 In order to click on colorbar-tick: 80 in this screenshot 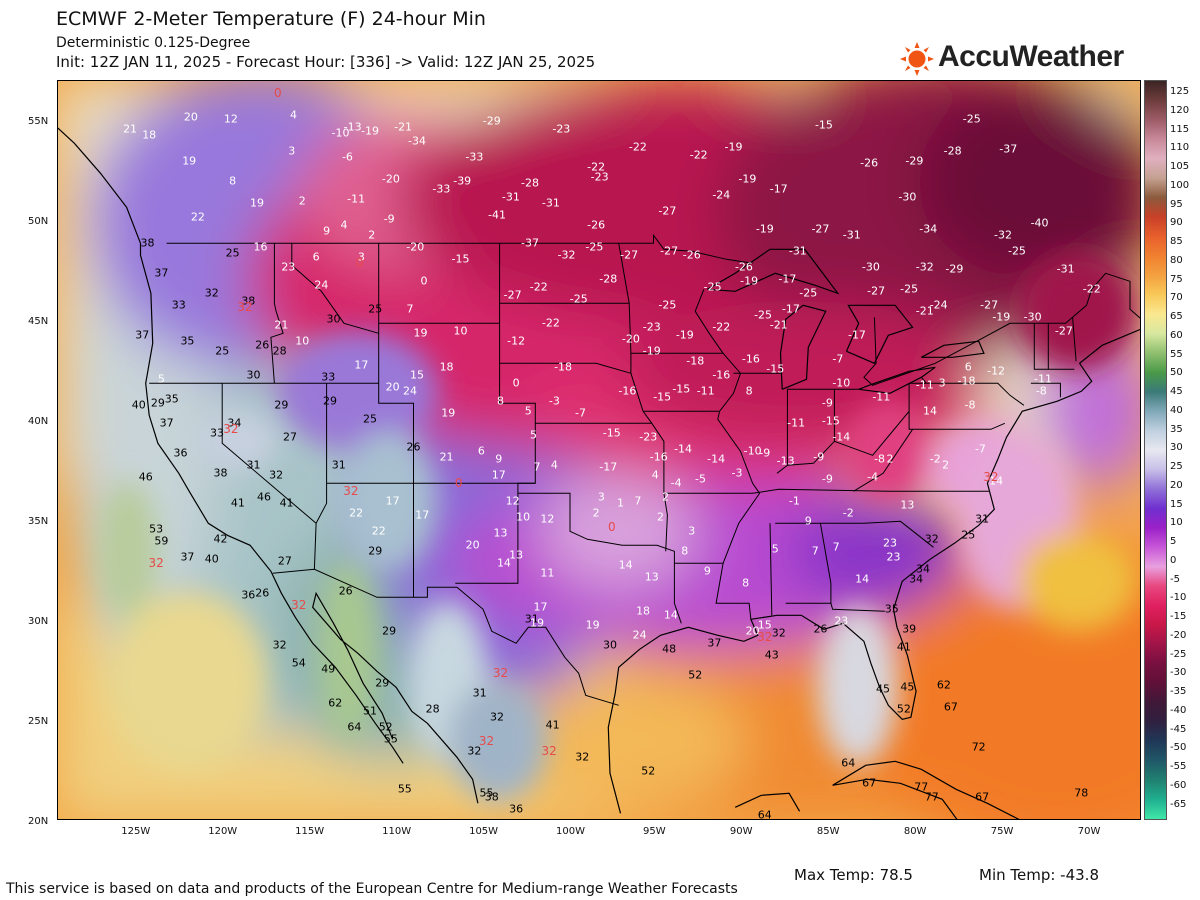, I will do `click(1176, 260)`.